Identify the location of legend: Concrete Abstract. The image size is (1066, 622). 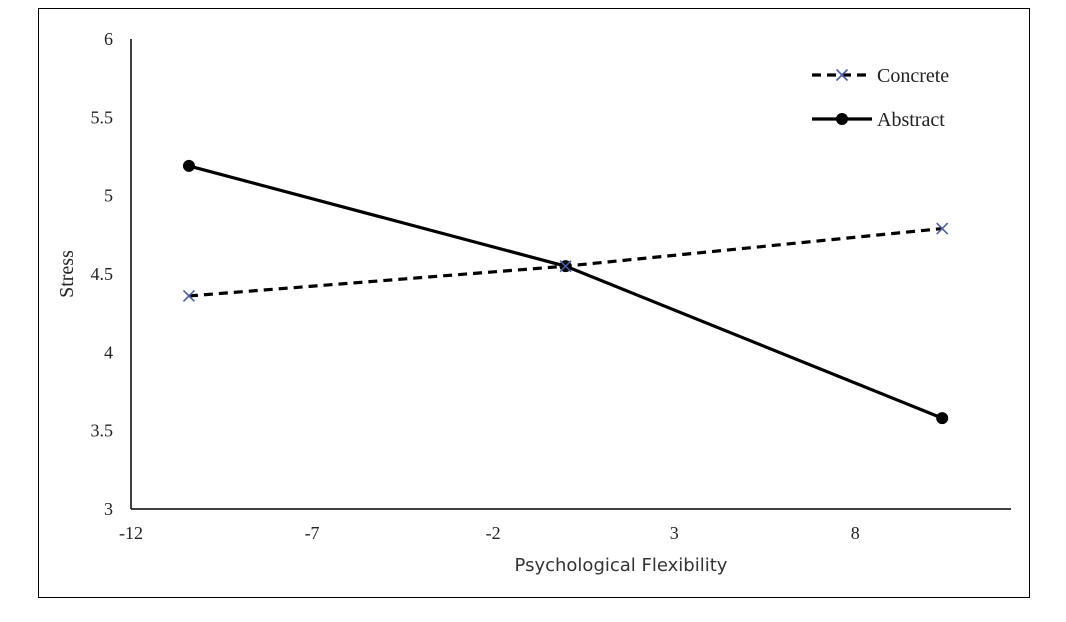
(880, 98).